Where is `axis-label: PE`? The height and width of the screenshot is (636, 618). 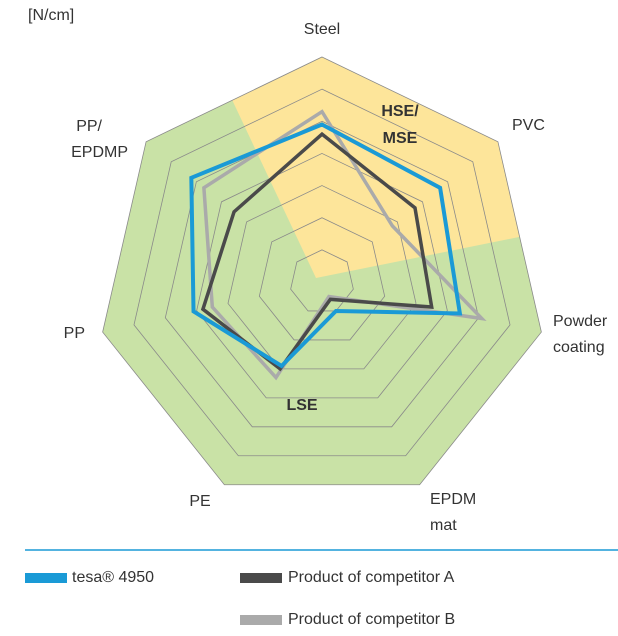 axis-label: PE is located at coordinates (199, 501).